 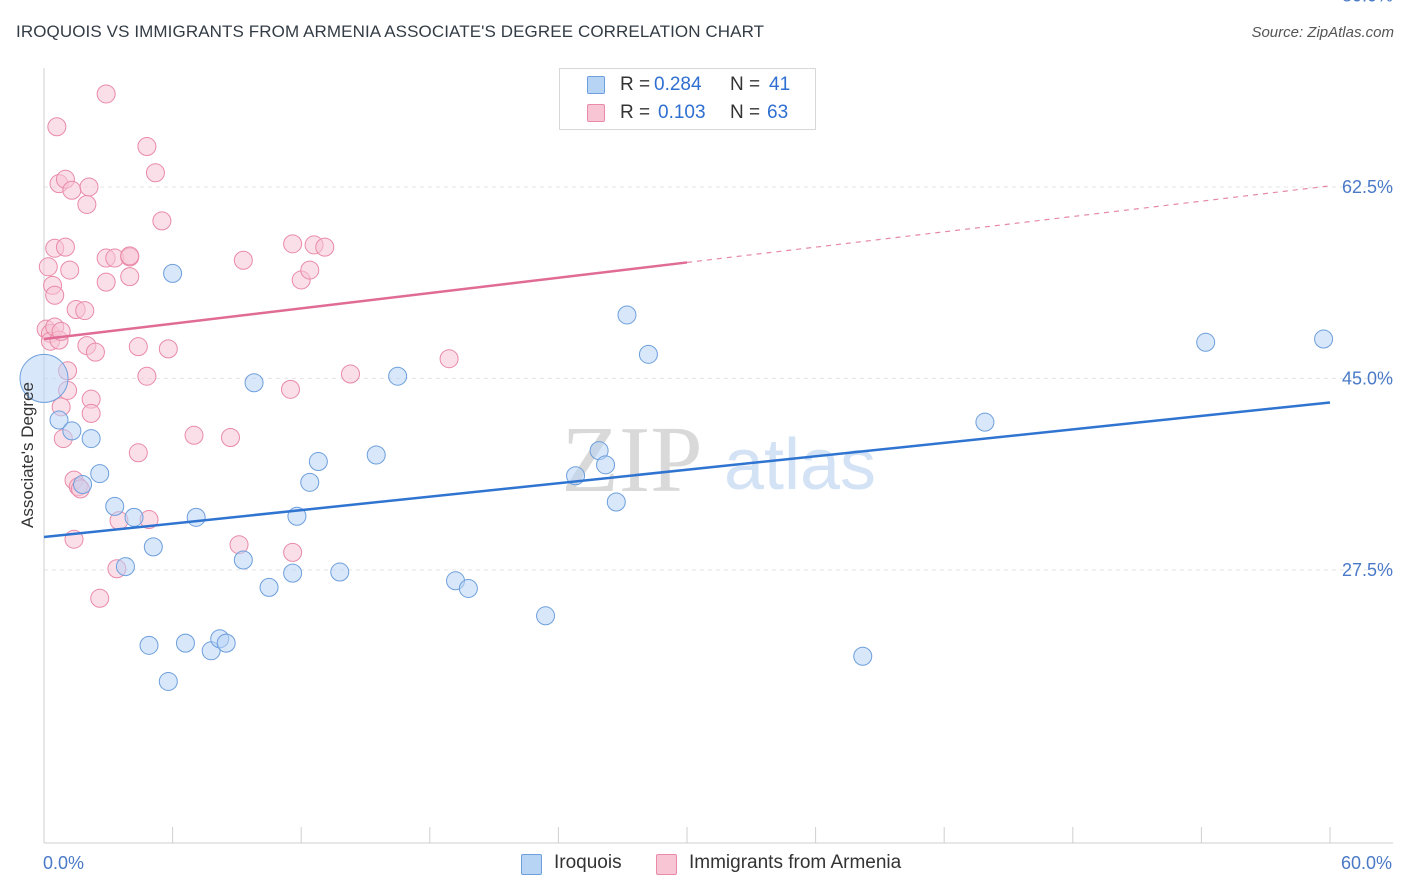 What do you see at coordinates (778, 112) in the screenshot?
I see `legend-n-value: 63` at bounding box center [778, 112].